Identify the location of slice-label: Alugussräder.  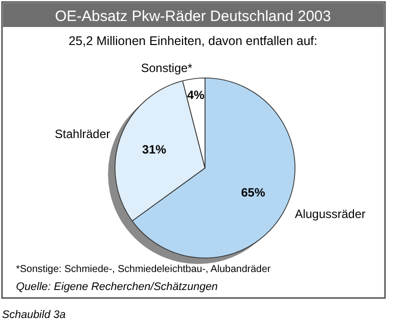
(330, 213).